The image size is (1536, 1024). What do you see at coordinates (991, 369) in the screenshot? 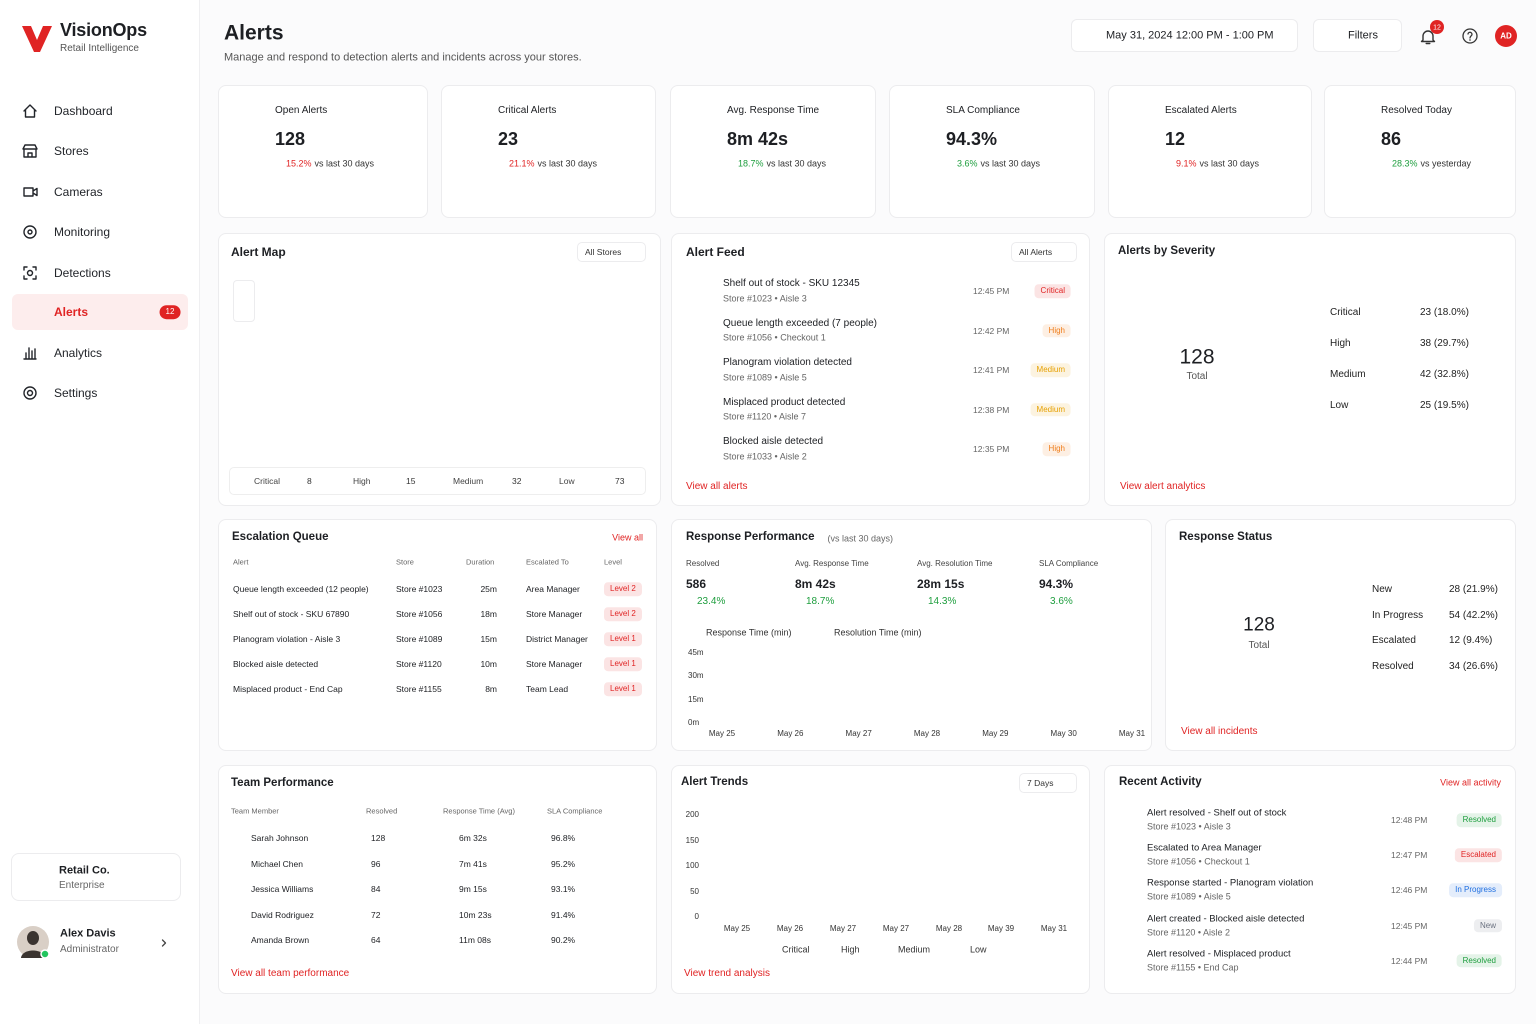
I see `feed-time: 12:41 PM` at bounding box center [991, 369].